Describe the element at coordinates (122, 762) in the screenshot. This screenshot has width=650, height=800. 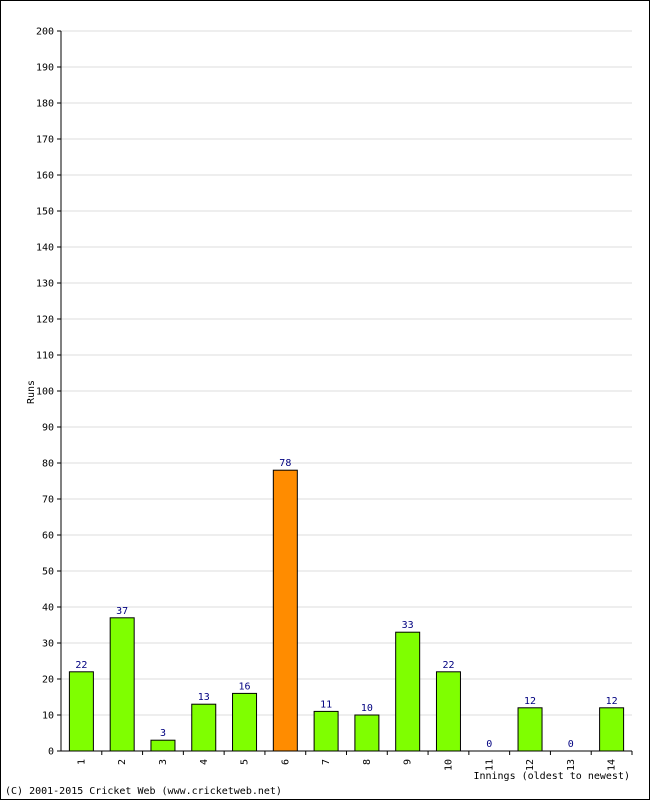
I see `x-tick-label: 2` at that location.